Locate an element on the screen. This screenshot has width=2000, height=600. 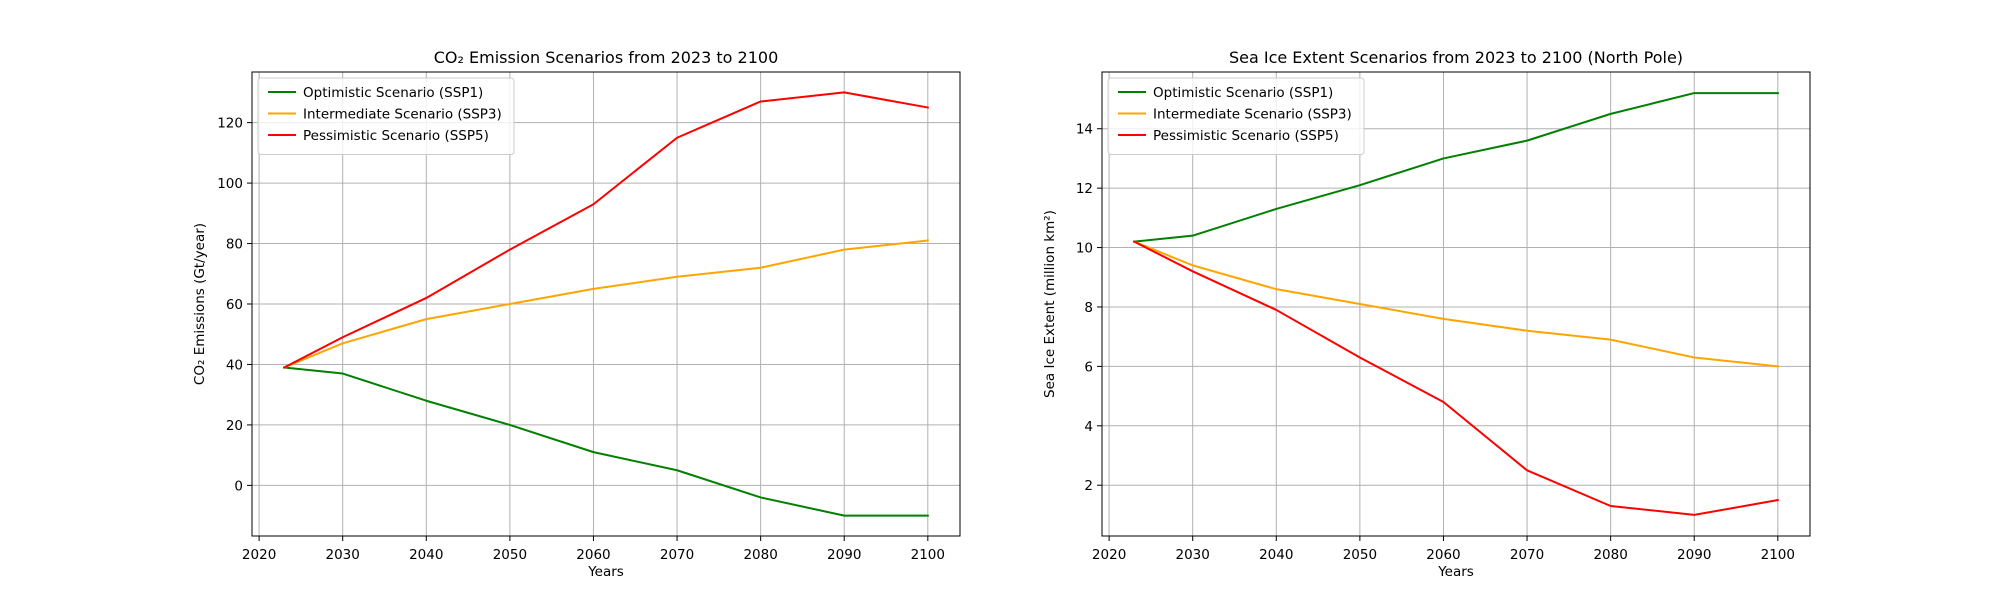
sea-ice-legend-label-1: Optimistic Scenario (SSP1) is located at coordinates (1243, 93).